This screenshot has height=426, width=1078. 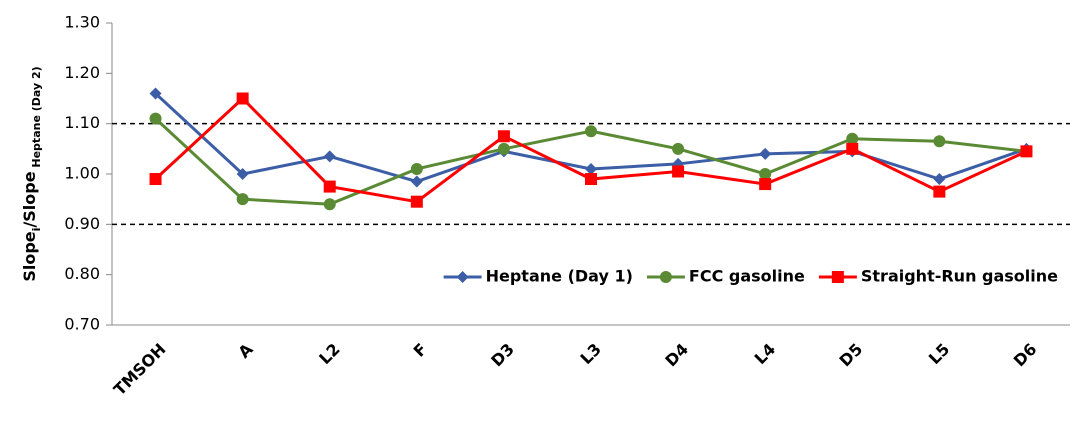 What do you see at coordinates (140, 370) in the screenshot?
I see `x-tick-label: TMSOH` at bounding box center [140, 370].